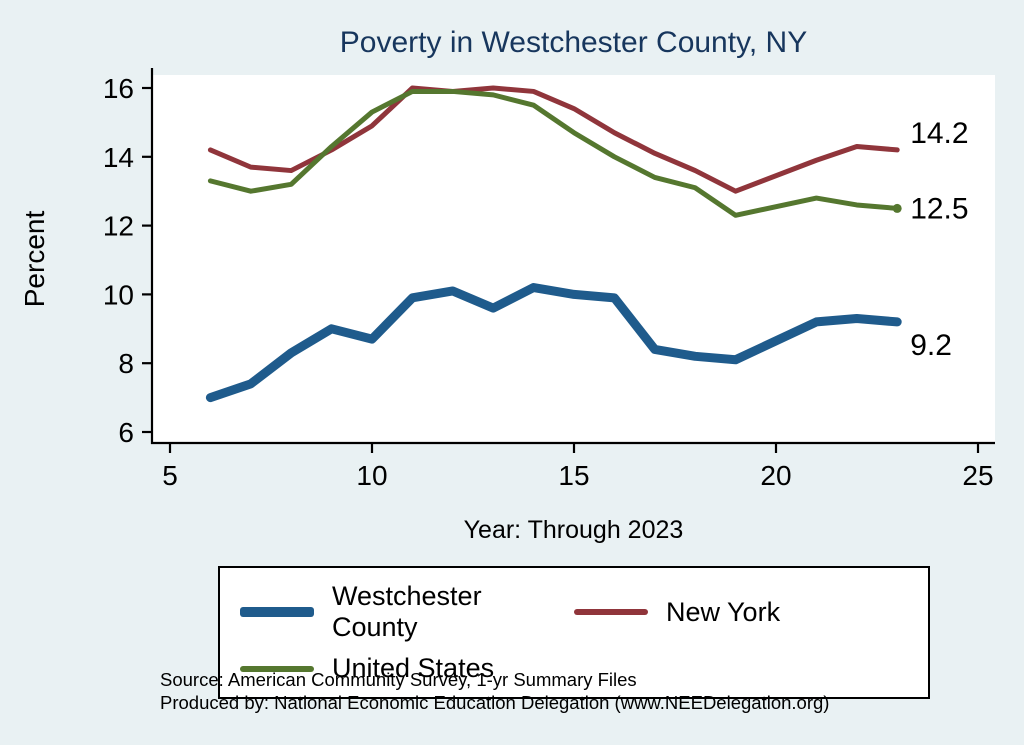  What do you see at coordinates (775, 475) in the screenshot?
I see `x-tick-label: 20` at bounding box center [775, 475].